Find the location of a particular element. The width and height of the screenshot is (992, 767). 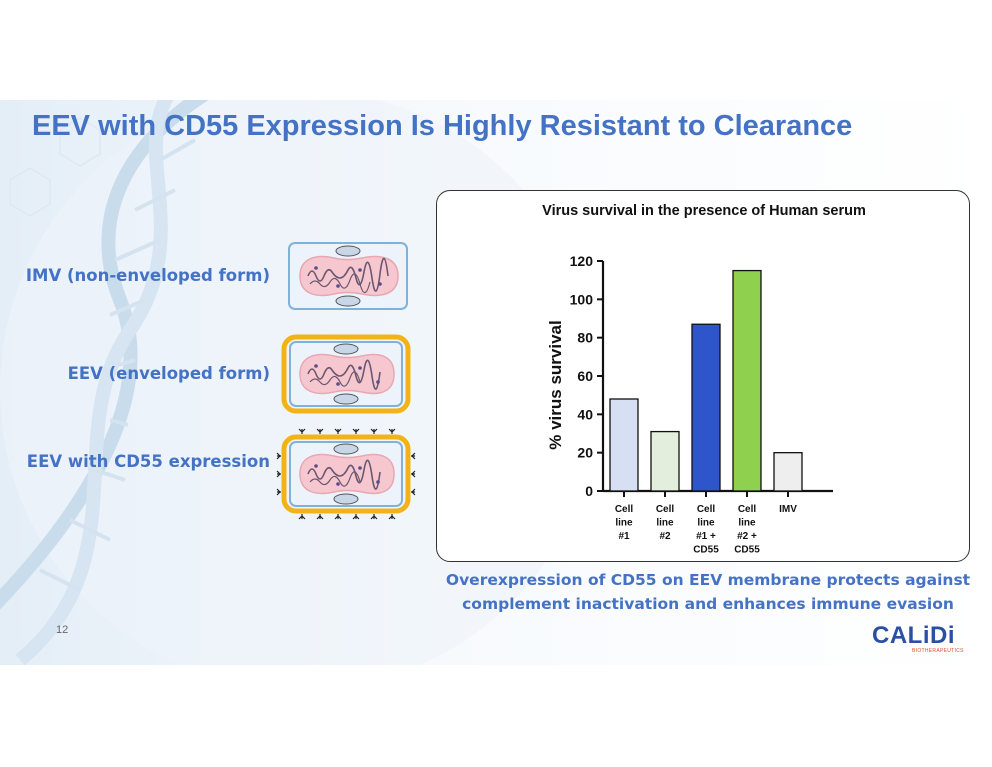

x-tick-label: #2 is located at coordinates (665, 536).